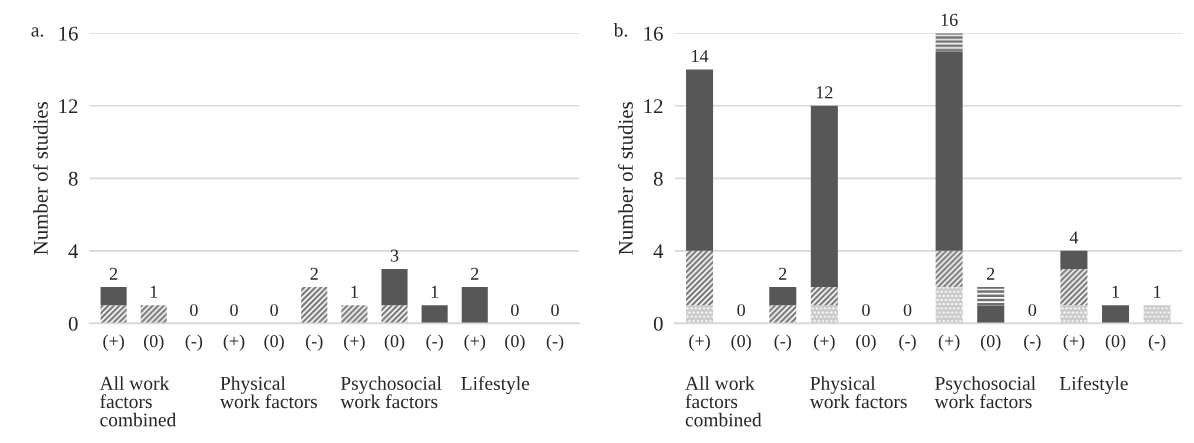  I want to click on total-label: 16, so click(949, 19).